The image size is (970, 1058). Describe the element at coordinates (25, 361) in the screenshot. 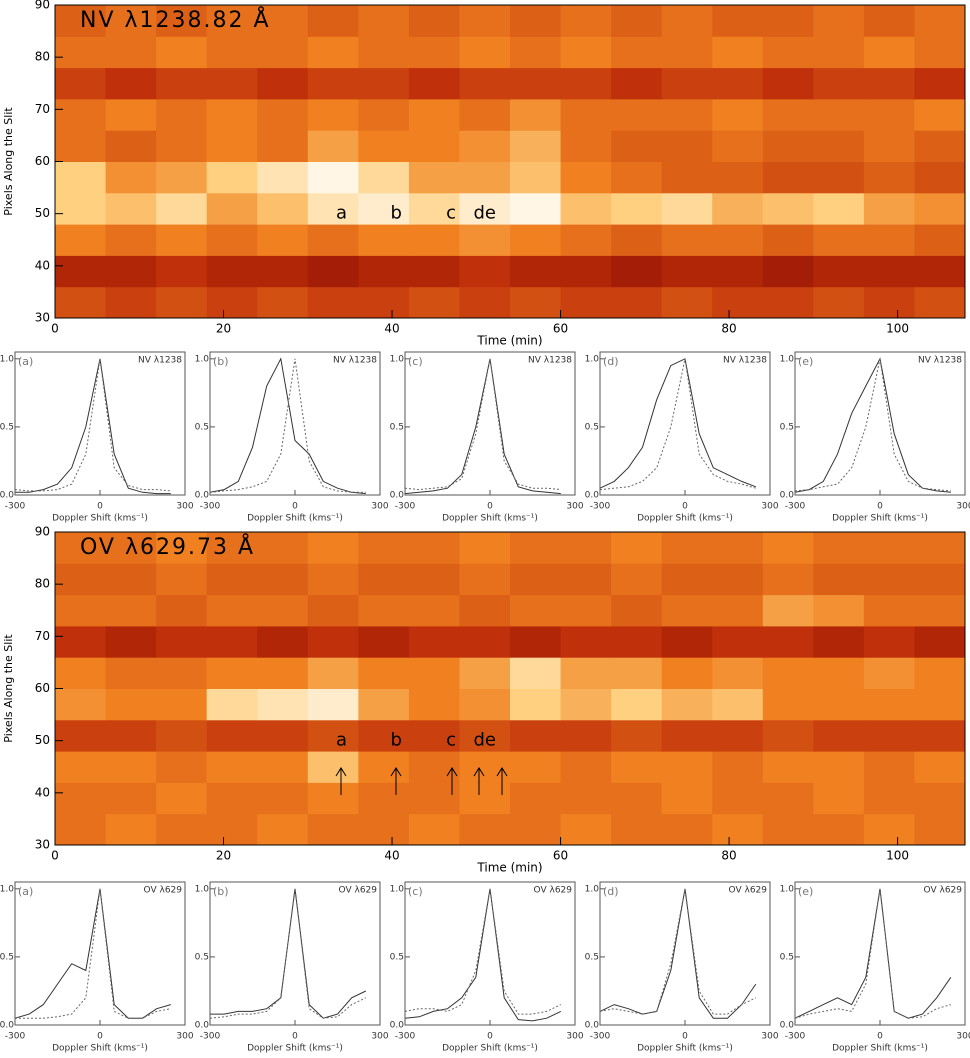

I see `panel-label: (a)` at that location.